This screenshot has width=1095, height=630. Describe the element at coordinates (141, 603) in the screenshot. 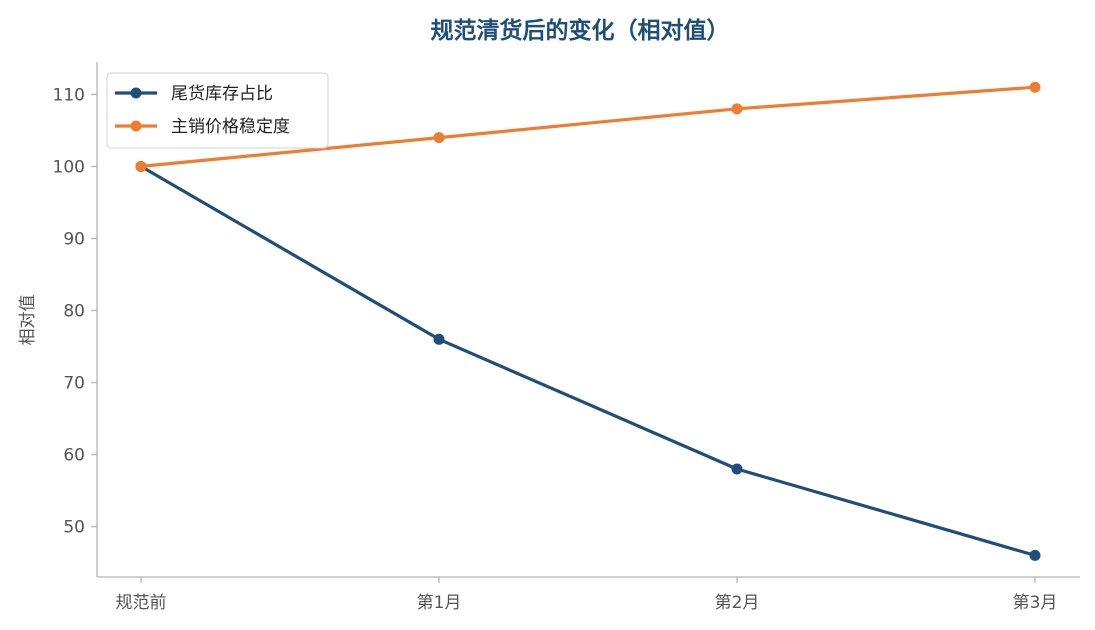

I see `x-tick-label: 规范前` at that location.